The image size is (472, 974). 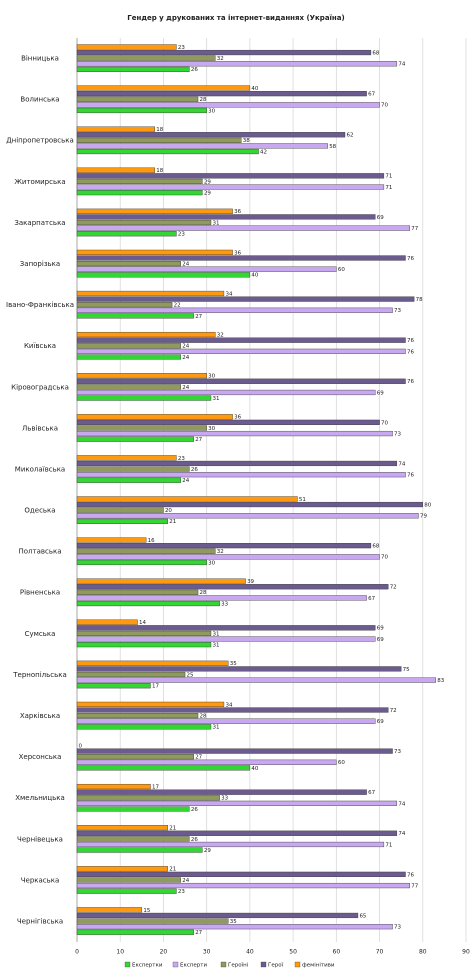 I want to click on legend-label: Герої, so click(x=276, y=966).